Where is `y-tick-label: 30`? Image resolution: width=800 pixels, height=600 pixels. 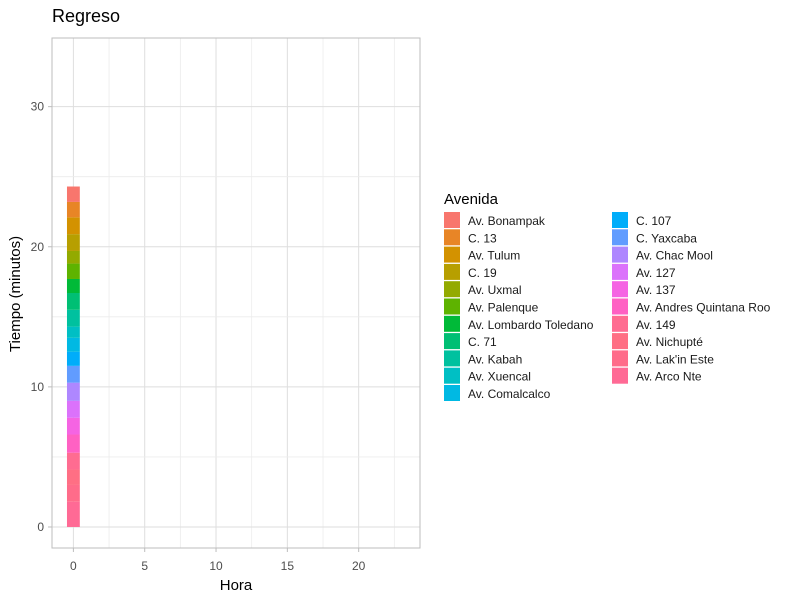
y-tick-label: 30 is located at coordinates (38, 107).